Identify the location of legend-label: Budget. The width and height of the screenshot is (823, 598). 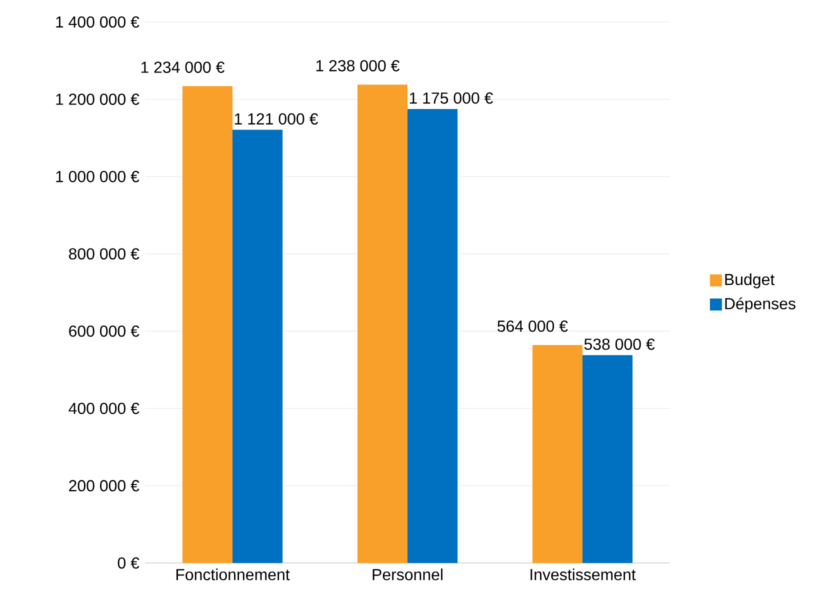
(750, 280).